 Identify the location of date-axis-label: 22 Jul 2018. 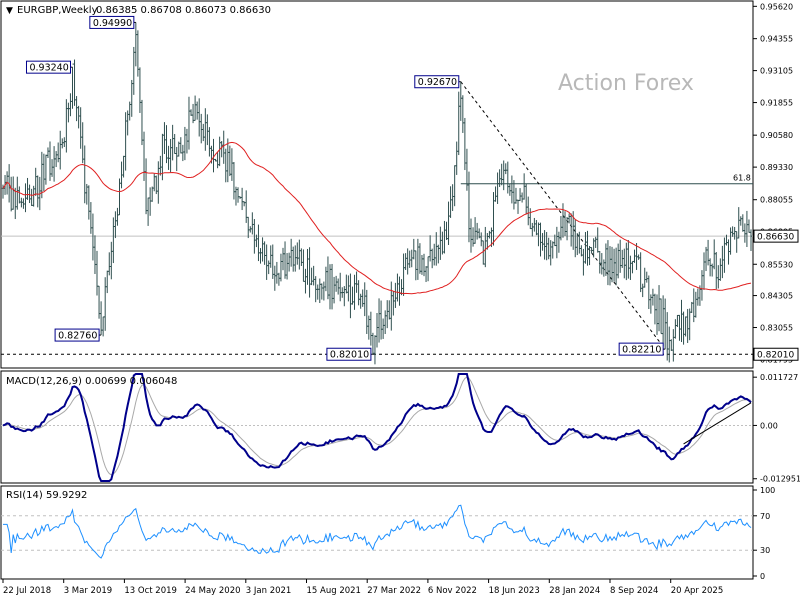
(27, 591).